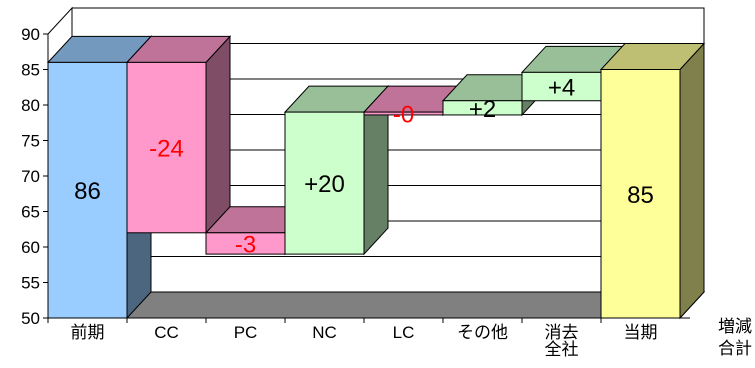 The height and width of the screenshot is (368, 755). Describe the element at coordinates (30, 283) in the screenshot. I see `y-tick-label: 55` at that location.